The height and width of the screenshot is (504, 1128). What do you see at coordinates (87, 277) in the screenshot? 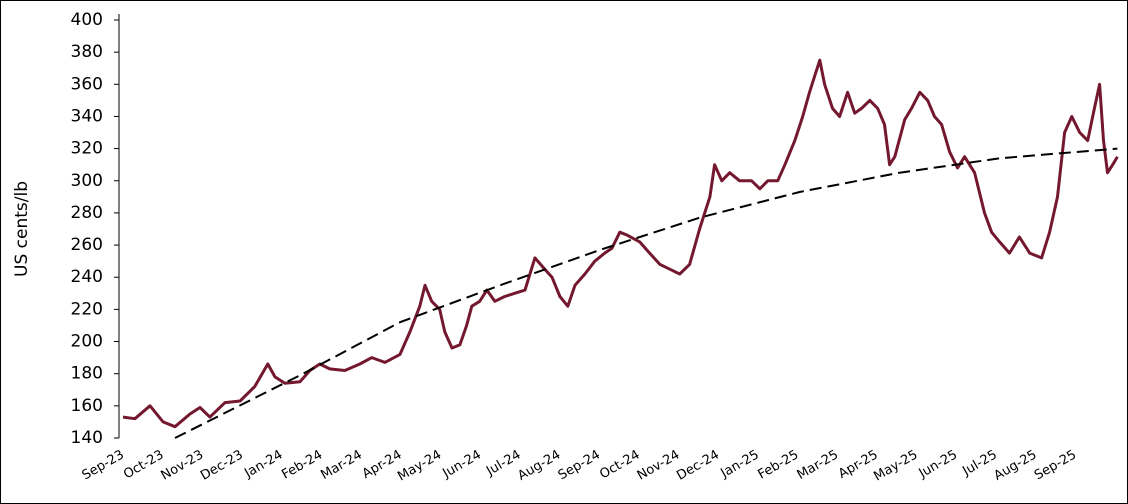
I see `y-tick-label: 240` at bounding box center [87, 277].